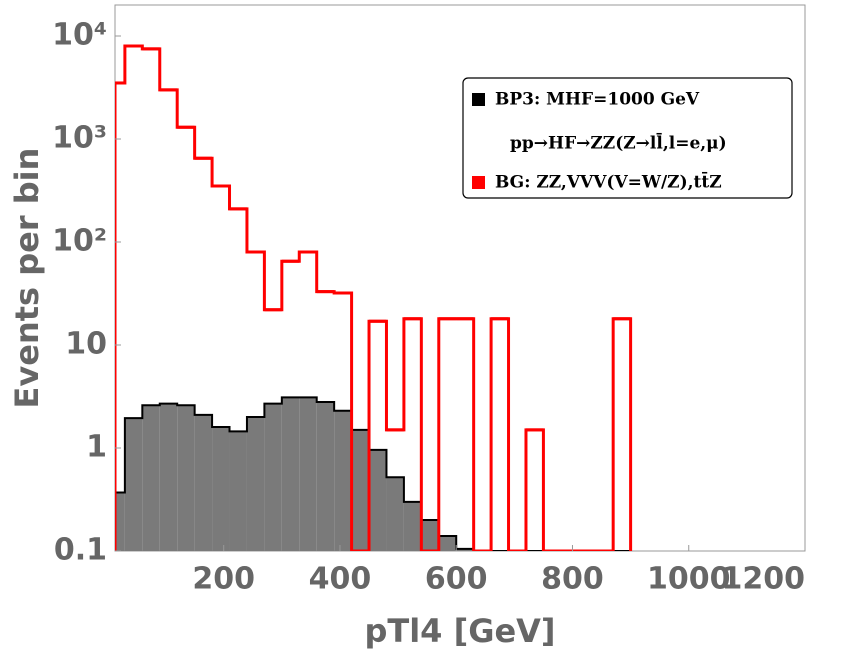 The height and width of the screenshot is (658, 850). What do you see at coordinates (340, 579) in the screenshot?
I see `x-tick-label: 400` at bounding box center [340, 579].